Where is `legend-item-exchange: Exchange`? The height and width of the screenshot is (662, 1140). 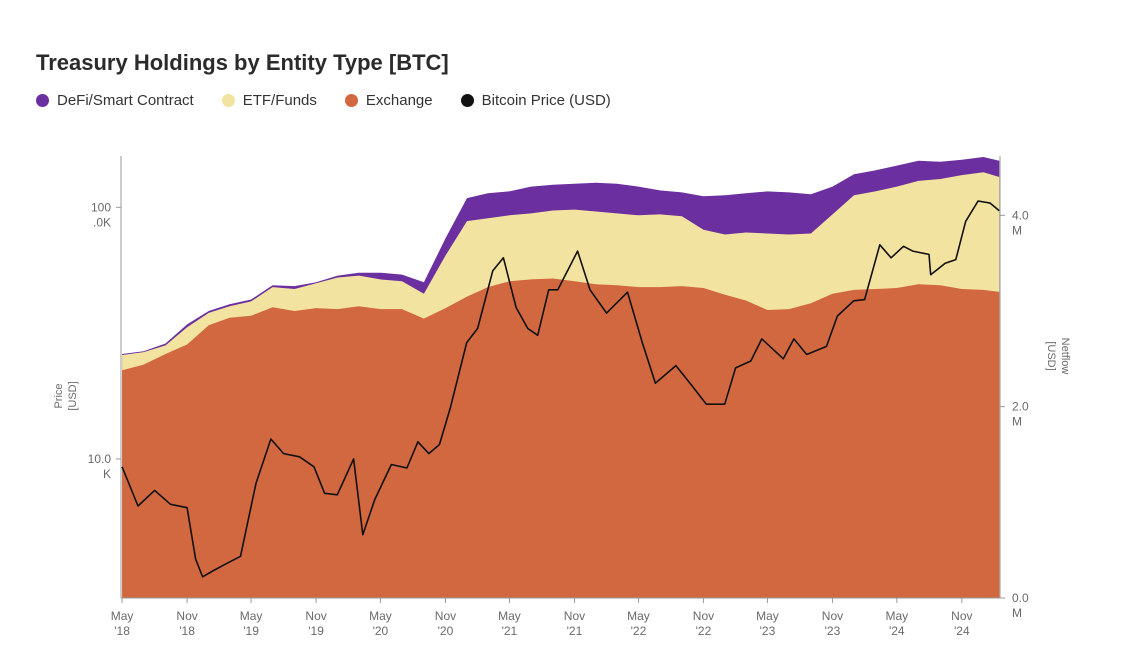 legend-item-exchange: Exchange is located at coordinates (388, 100).